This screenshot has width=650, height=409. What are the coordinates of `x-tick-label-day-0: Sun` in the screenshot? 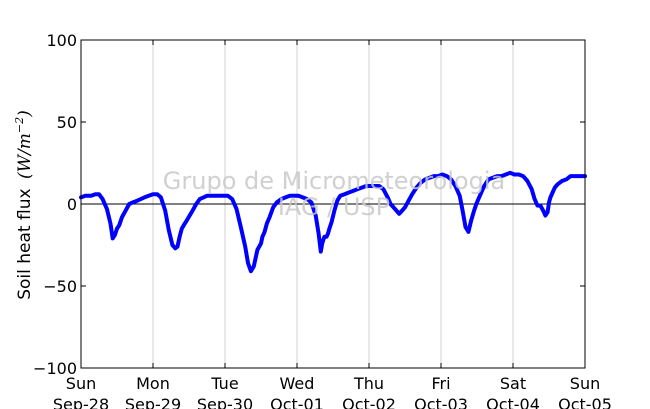 It's located at (81, 383).